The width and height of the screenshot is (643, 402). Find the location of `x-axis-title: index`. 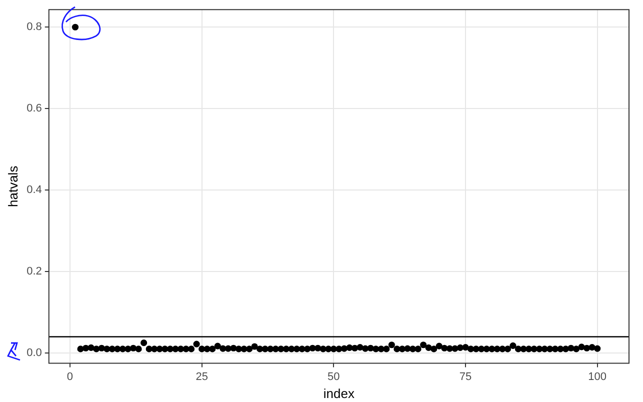

x-axis-title: index is located at coordinates (339, 393).